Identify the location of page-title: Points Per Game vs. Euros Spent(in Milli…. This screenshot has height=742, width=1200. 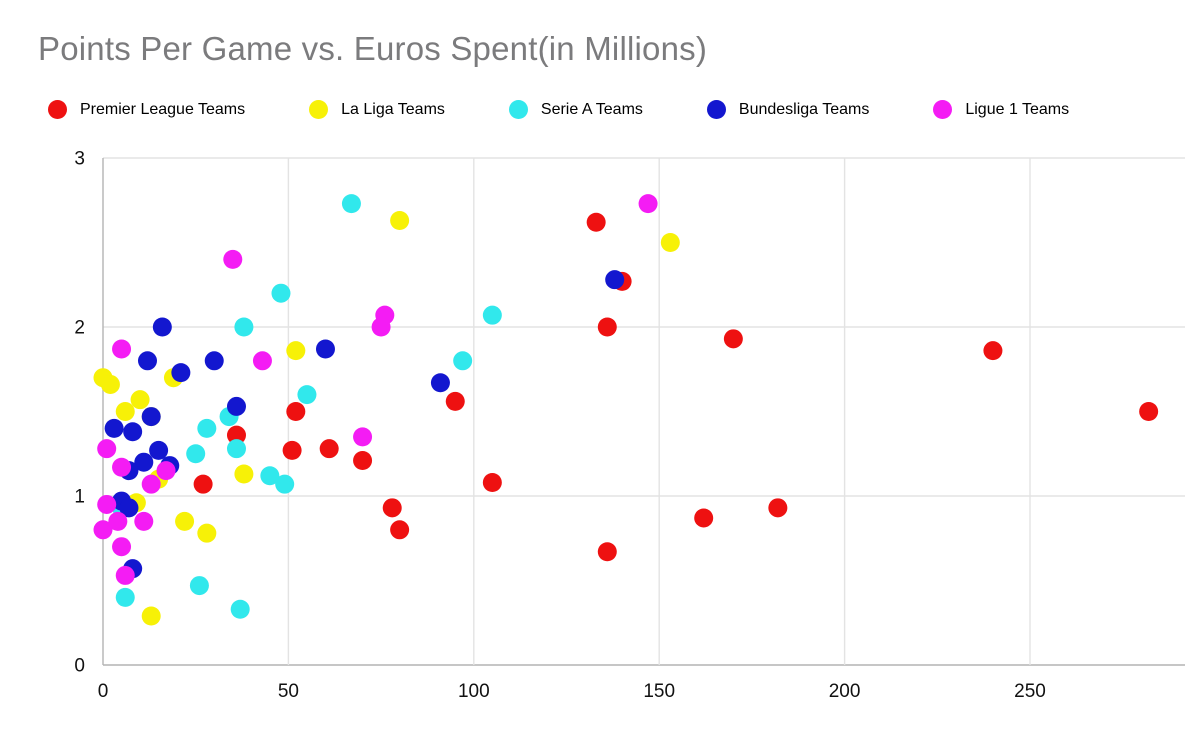
(373, 48).